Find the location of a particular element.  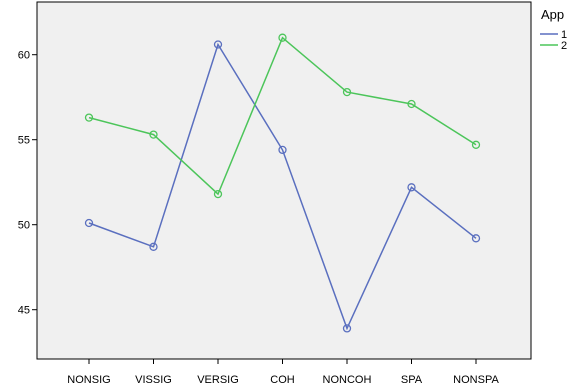

legend-title: App is located at coordinates (552, 14).